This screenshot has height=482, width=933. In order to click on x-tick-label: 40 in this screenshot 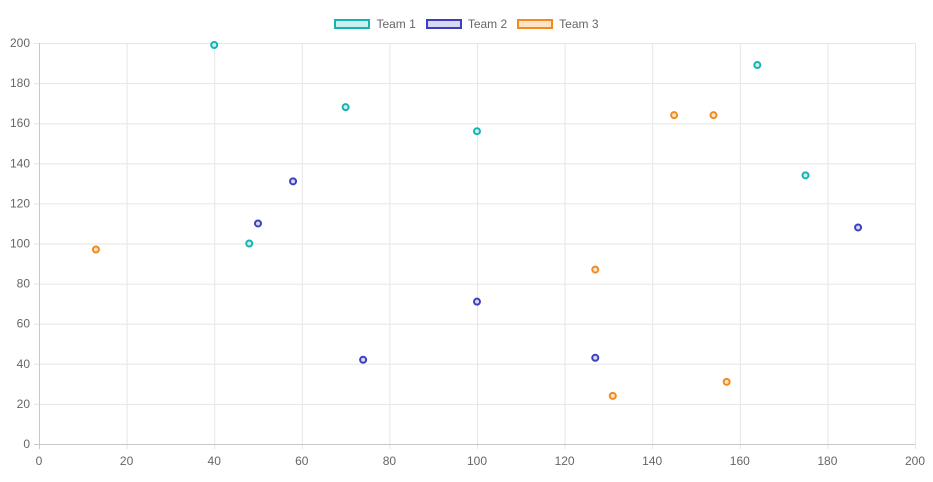, I will do `click(215, 461)`.